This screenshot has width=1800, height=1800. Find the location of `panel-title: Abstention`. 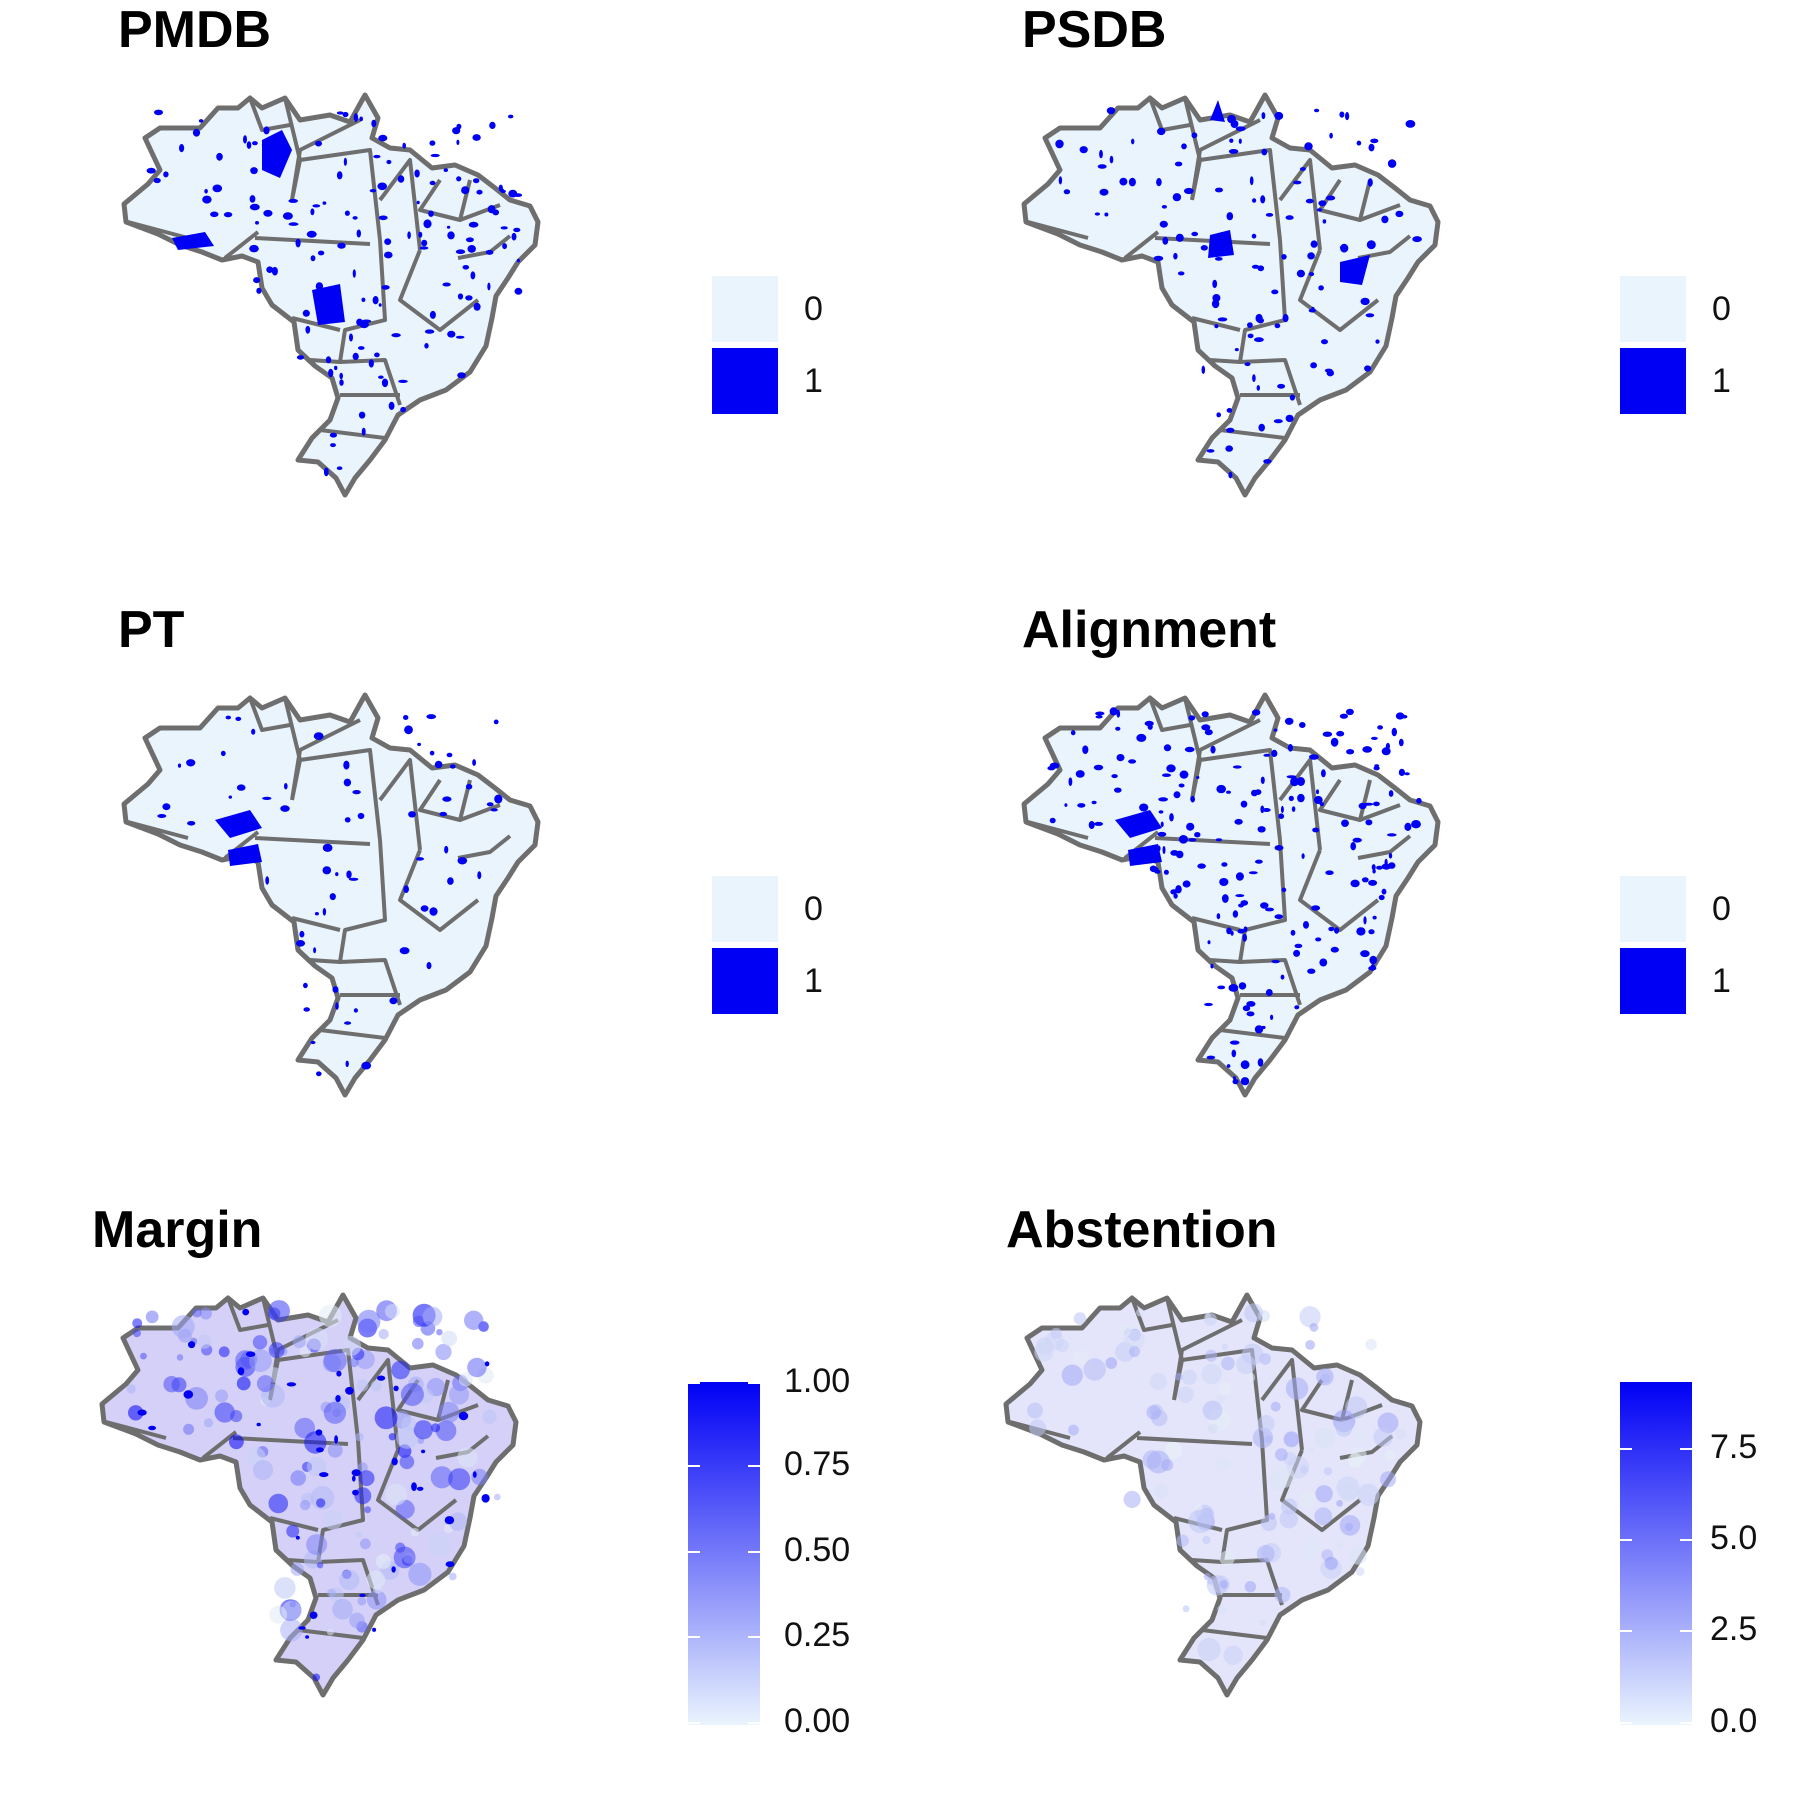

panel-title: Abstention is located at coordinates (1142, 1230).